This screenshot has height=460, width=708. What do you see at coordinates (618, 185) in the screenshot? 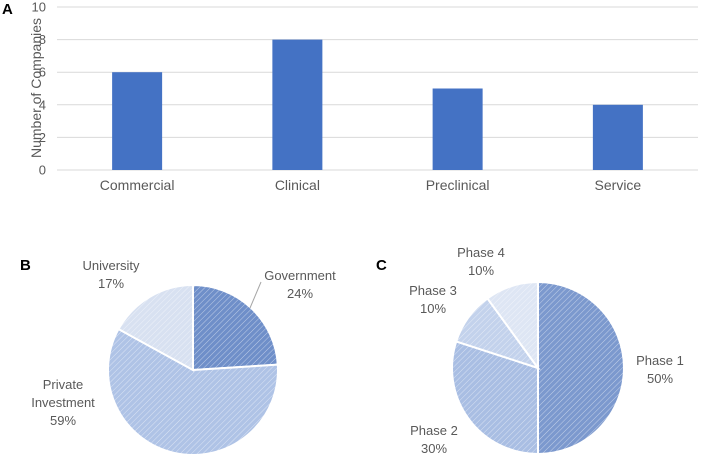
I see `category-label: Service` at bounding box center [618, 185].